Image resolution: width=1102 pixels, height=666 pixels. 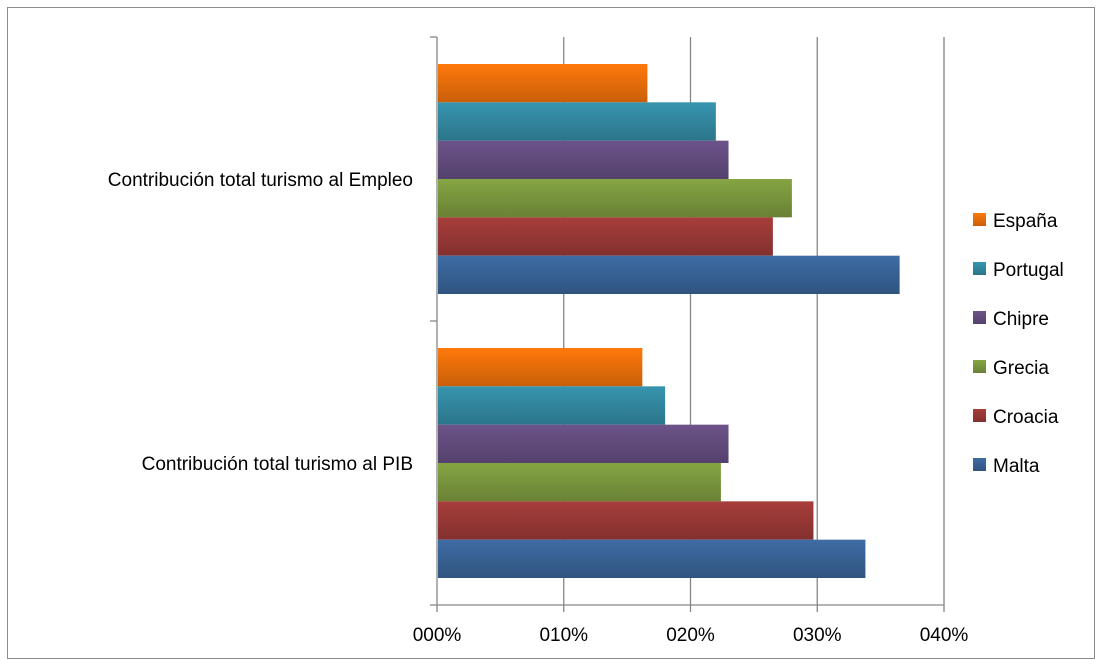 What do you see at coordinates (260, 180) in the screenshot?
I see `category-label: Contribución total turismo al Empleo` at bounding box center [260, 180].